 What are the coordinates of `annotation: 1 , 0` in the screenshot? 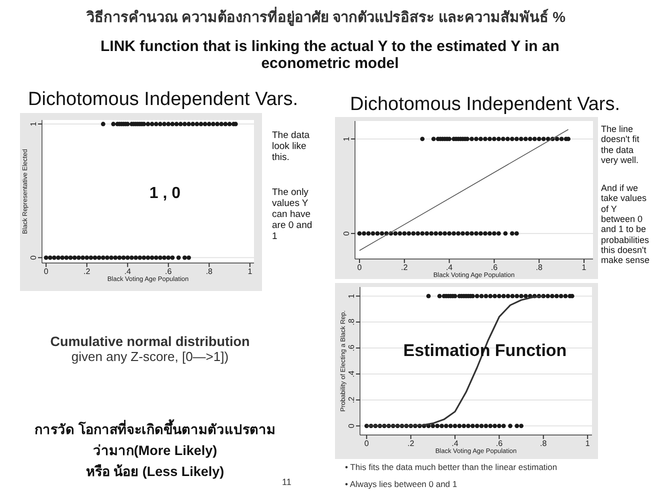 It's located at (165, 194).